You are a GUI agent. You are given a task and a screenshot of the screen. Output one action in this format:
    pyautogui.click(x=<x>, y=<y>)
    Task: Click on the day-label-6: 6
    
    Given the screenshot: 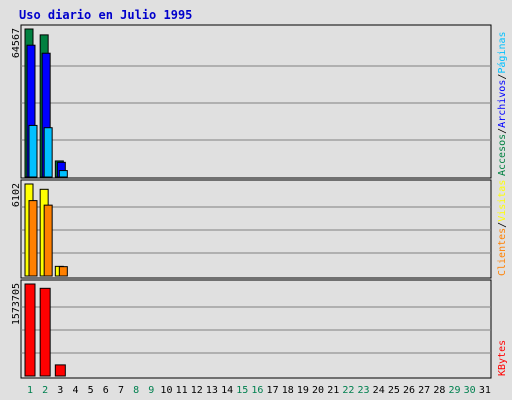 What is the action you would take?
    pyautogui.click(x=106, y=390)
    